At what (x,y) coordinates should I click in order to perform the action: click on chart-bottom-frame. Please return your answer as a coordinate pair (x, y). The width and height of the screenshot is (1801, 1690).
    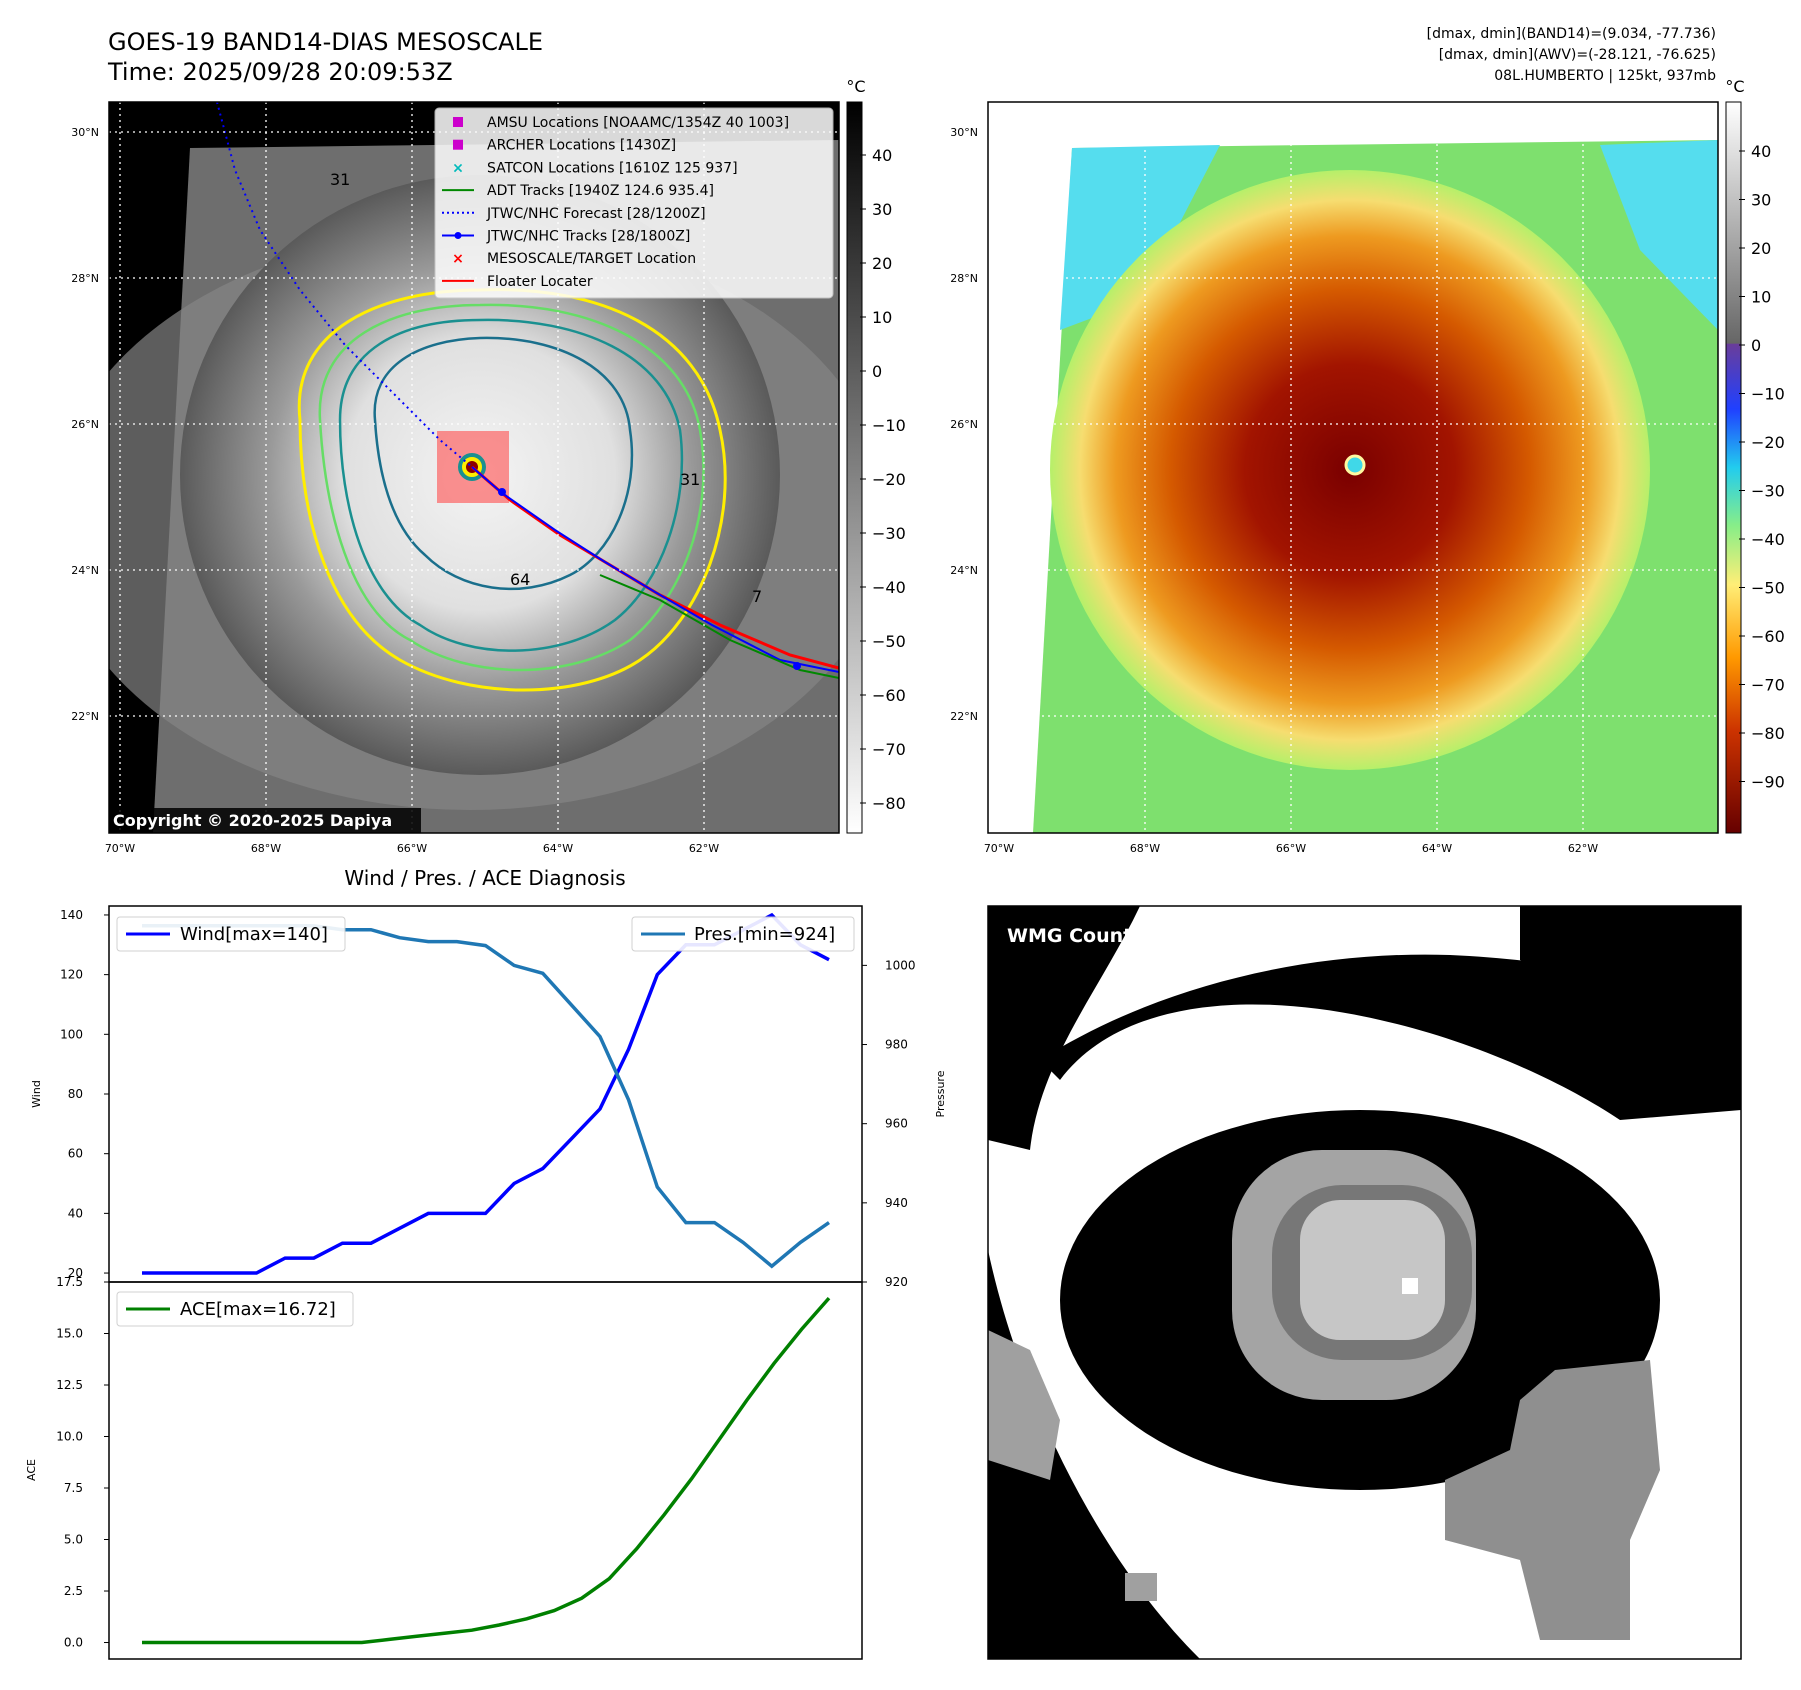
    Looking at the image, I should click on (485, 1470).